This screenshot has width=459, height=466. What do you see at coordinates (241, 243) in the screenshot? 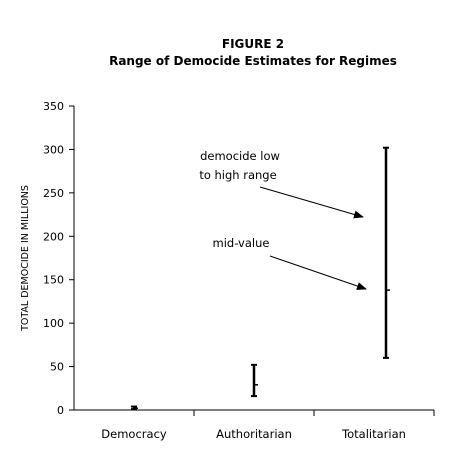
I see `annotation-mid-value-text: mid-value` at bounding box center [241, 243].